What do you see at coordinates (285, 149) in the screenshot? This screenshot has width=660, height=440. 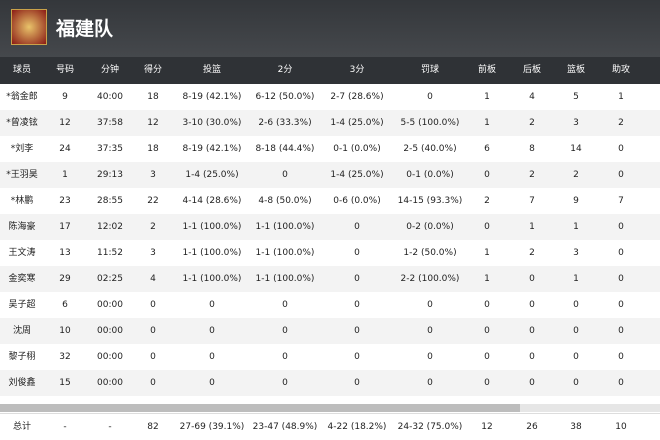 I see `table-cell: 8-18 (44.4%)` at bounding box center [285, 149].